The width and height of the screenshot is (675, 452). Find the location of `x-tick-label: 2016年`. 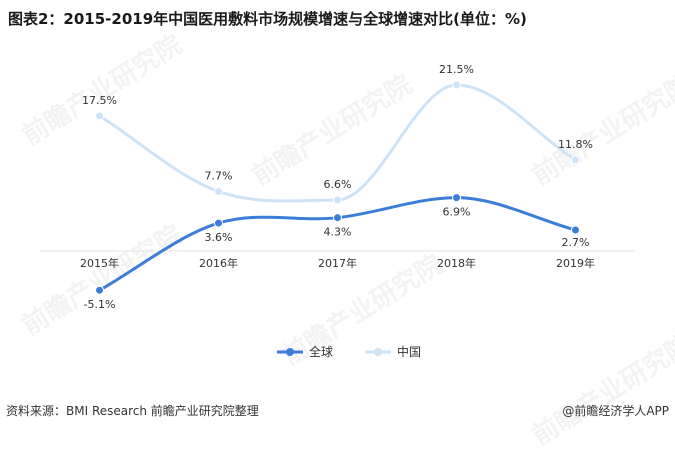

x-tick-label: 2016年 is located at coordinates (218, 263).